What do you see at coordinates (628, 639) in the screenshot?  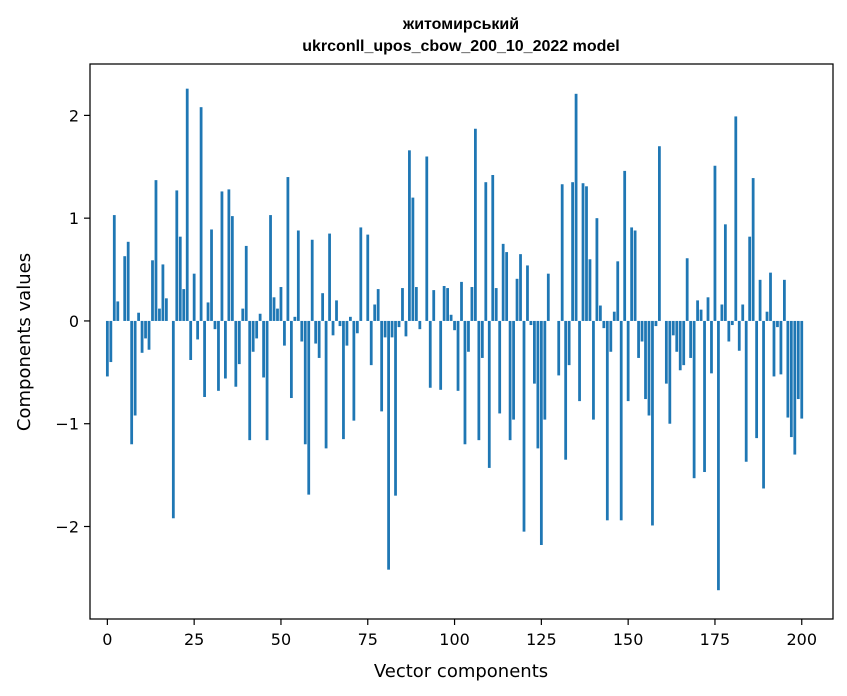 I see `x-tick-label: 150` at bounding box center [628, 639].